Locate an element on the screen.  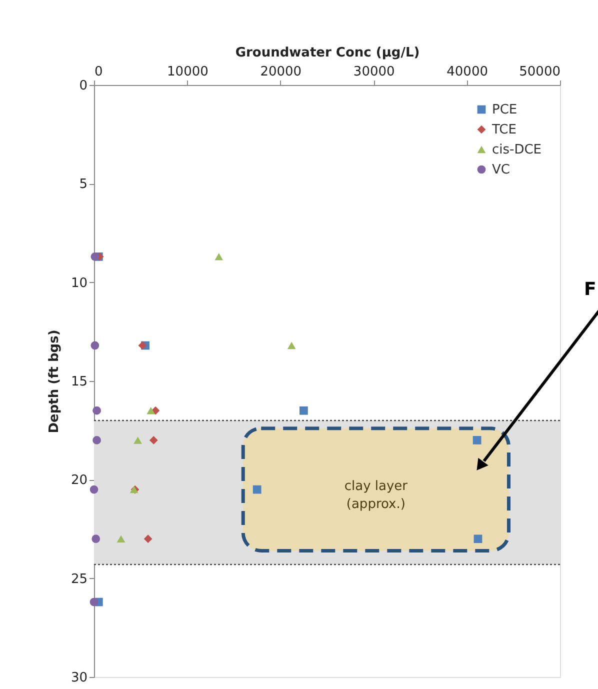
legend-label: VC is located at coordinates (501, 170).